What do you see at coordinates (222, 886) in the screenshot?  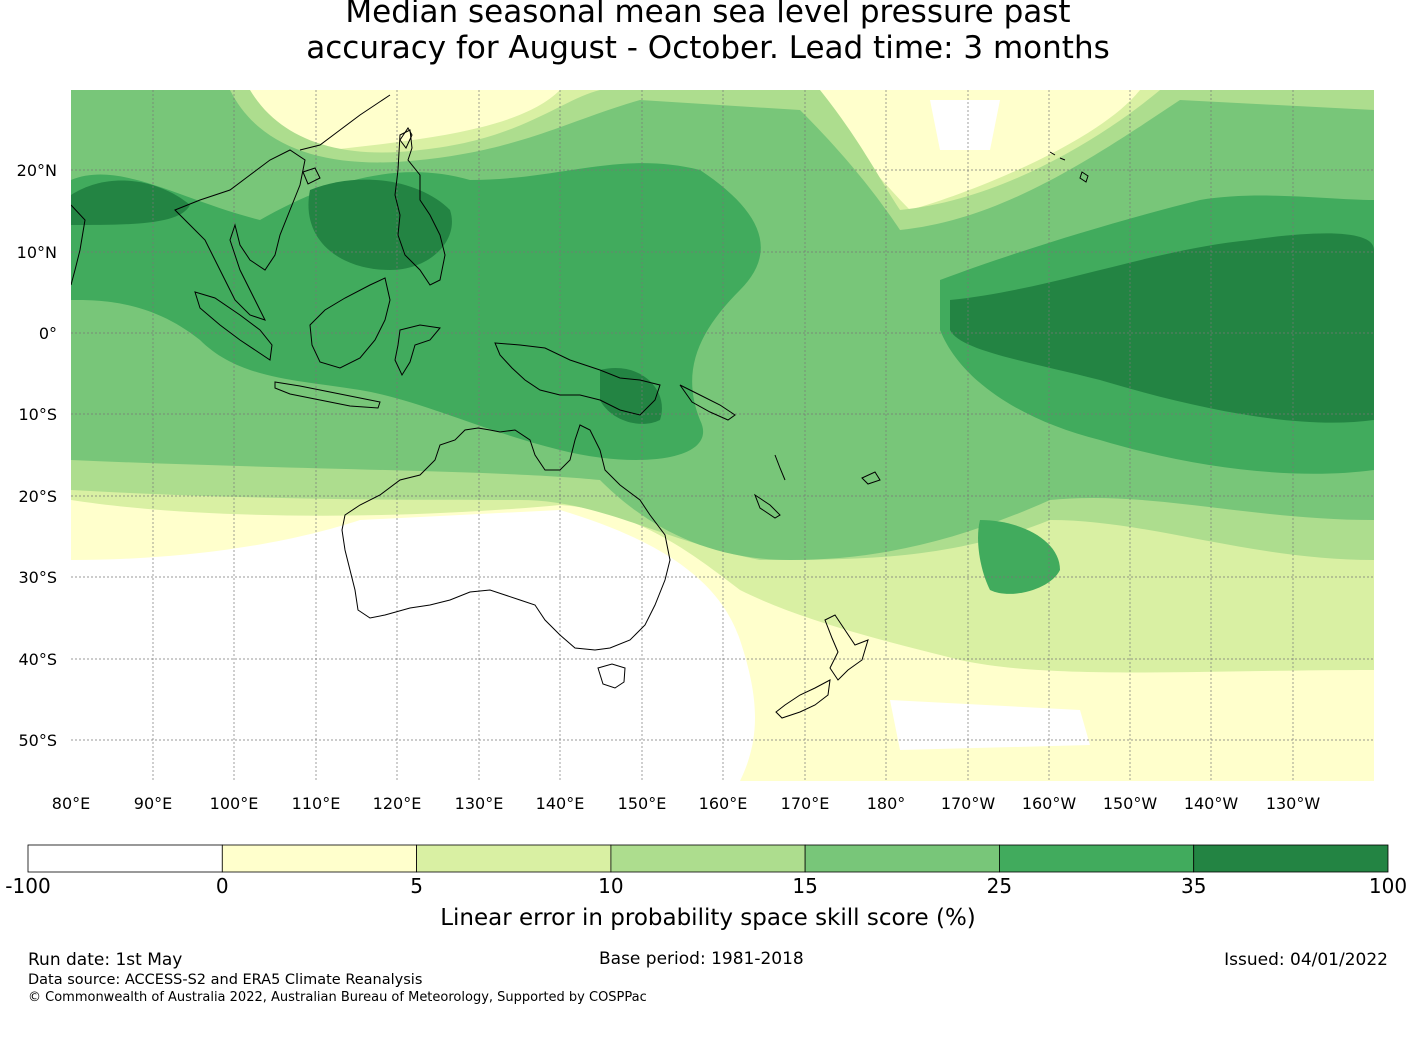 I see `colorbar-tick-label: 0` at bounding box center [222, 886].